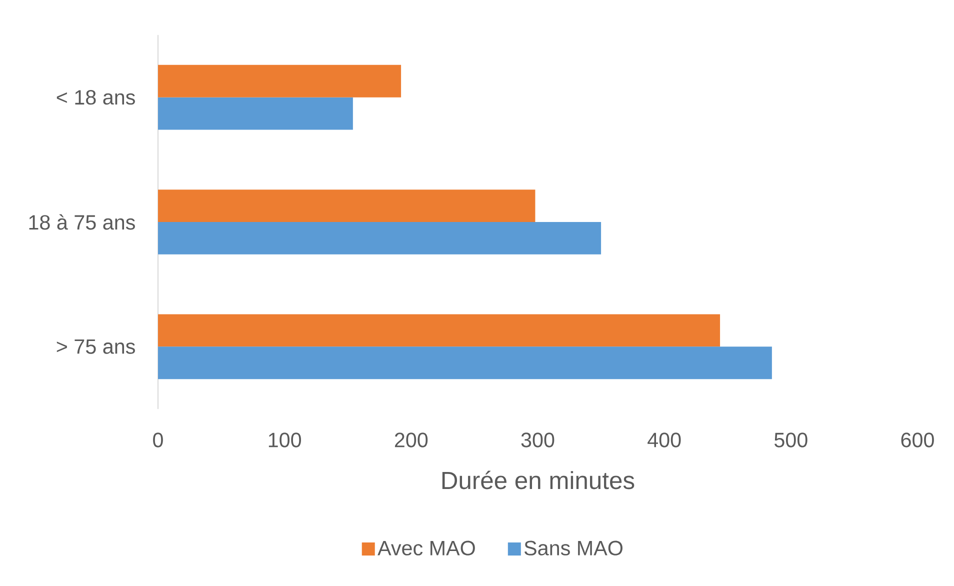 Image resolution: width=954 pixels, height=586 pixels. Describe the element at coordinates (95, 346) in the screenshot. I see `y-tick-label: > 75 ans` at that location.